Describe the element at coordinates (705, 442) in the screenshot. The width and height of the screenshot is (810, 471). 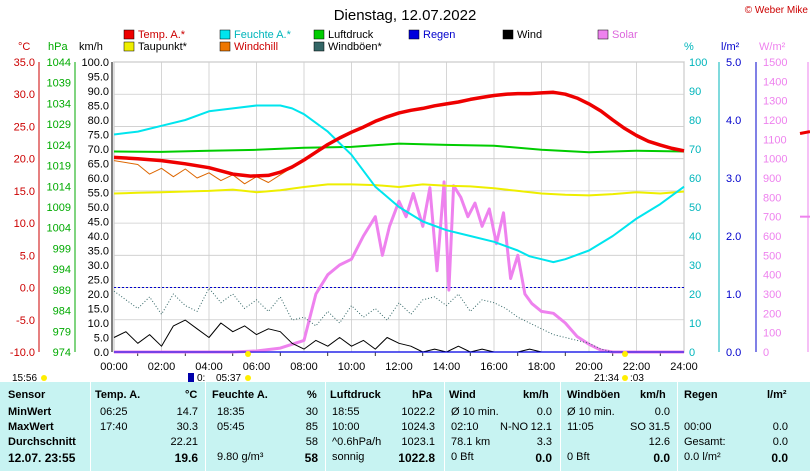
I see `table-cell: Gesamt:` at that location.